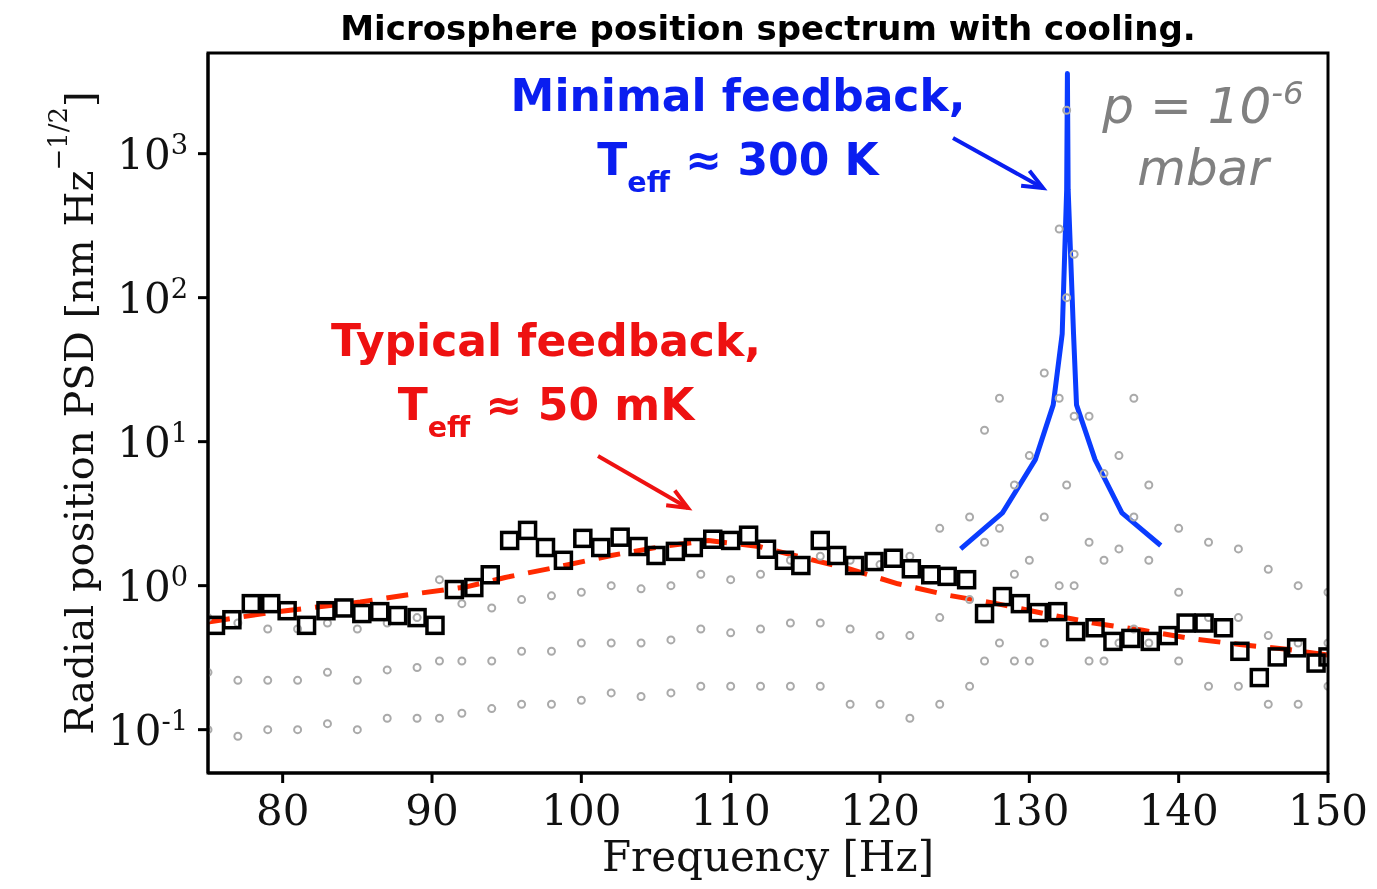 The image size is (1377, 889). I want to click on y-tick-label: 10$^{1}$, so click(152, 441).